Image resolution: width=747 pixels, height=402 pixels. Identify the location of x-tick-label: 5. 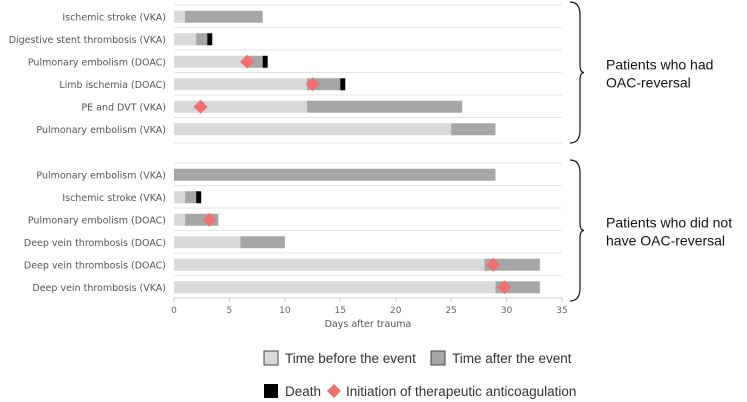
(230, 311).